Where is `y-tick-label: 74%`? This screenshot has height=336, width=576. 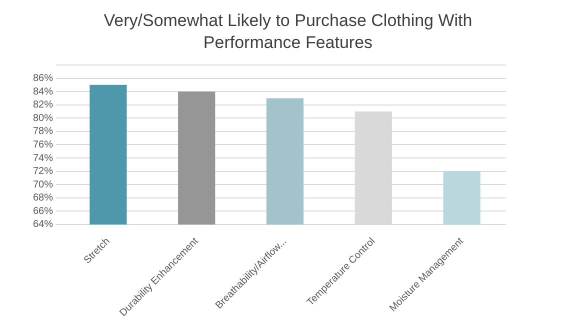 y-tick-label: 74% is located at coordinates (43, 158).